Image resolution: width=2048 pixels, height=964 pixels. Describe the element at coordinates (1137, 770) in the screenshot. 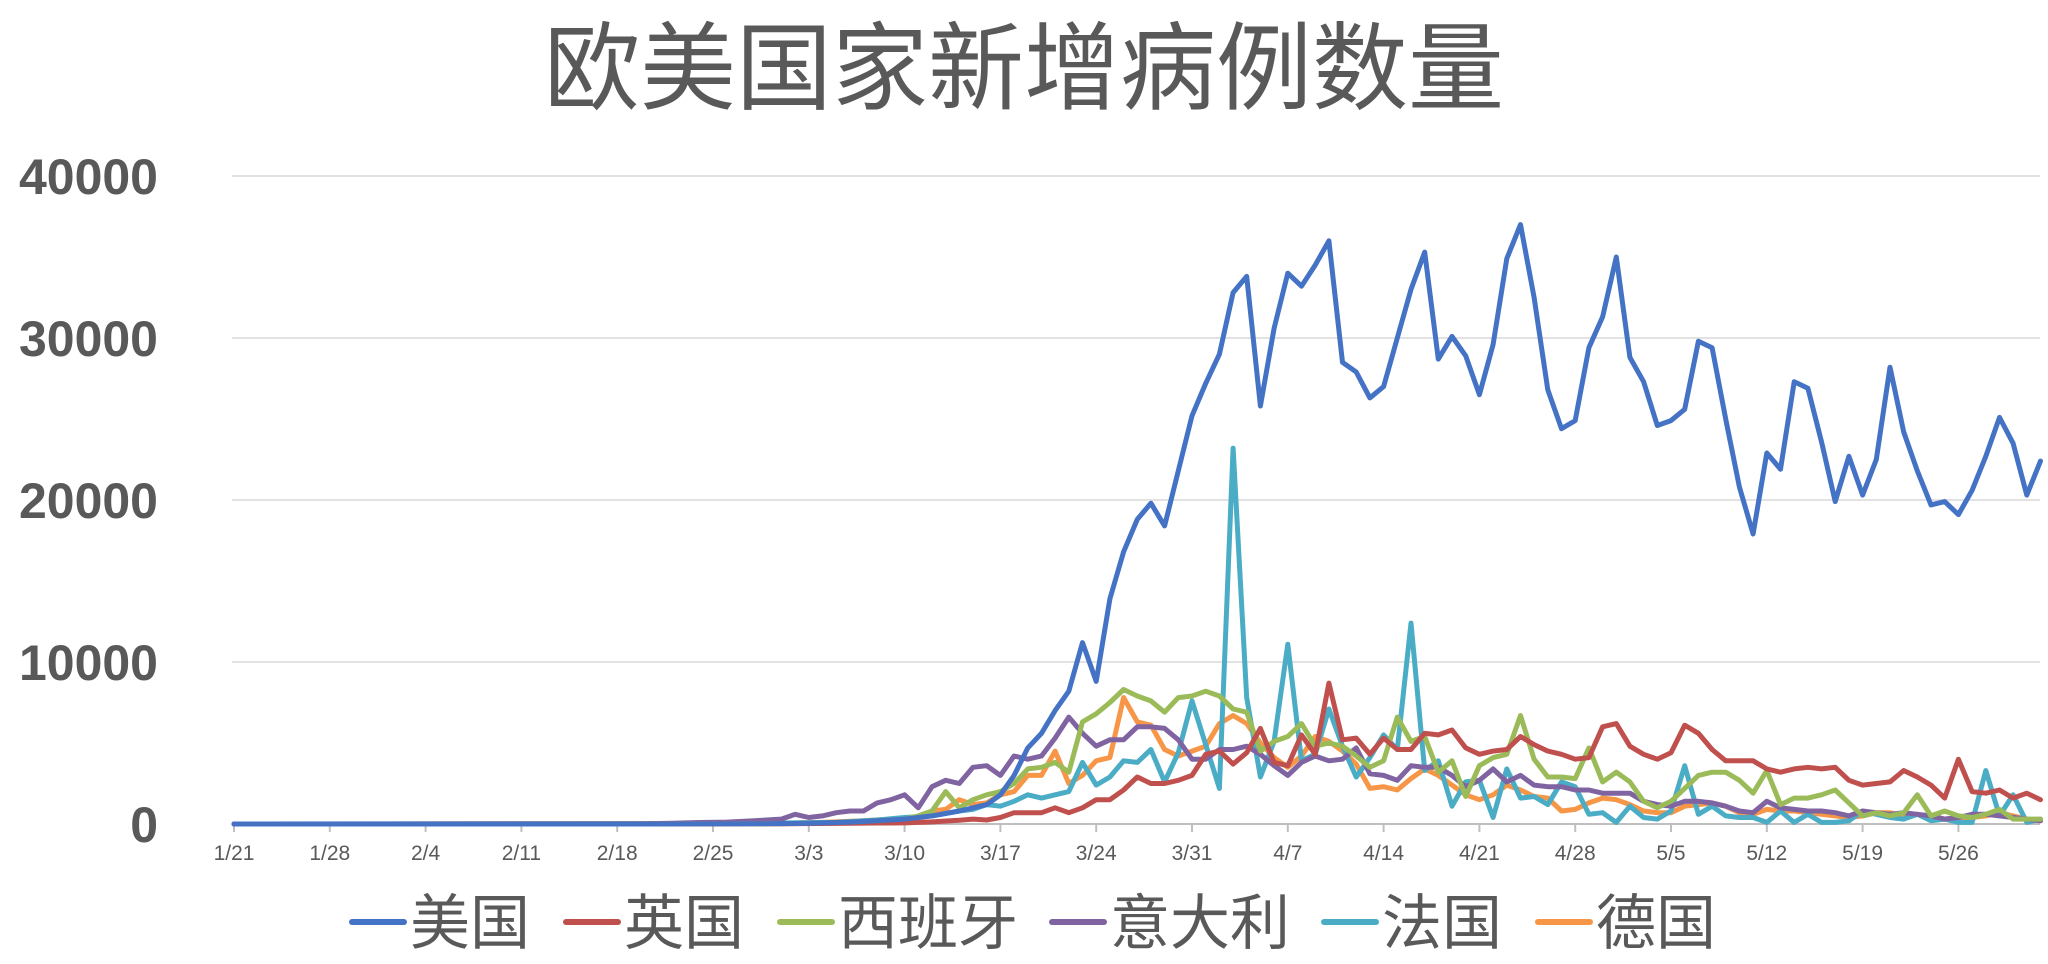

I see `series-line-意大利` at that location.